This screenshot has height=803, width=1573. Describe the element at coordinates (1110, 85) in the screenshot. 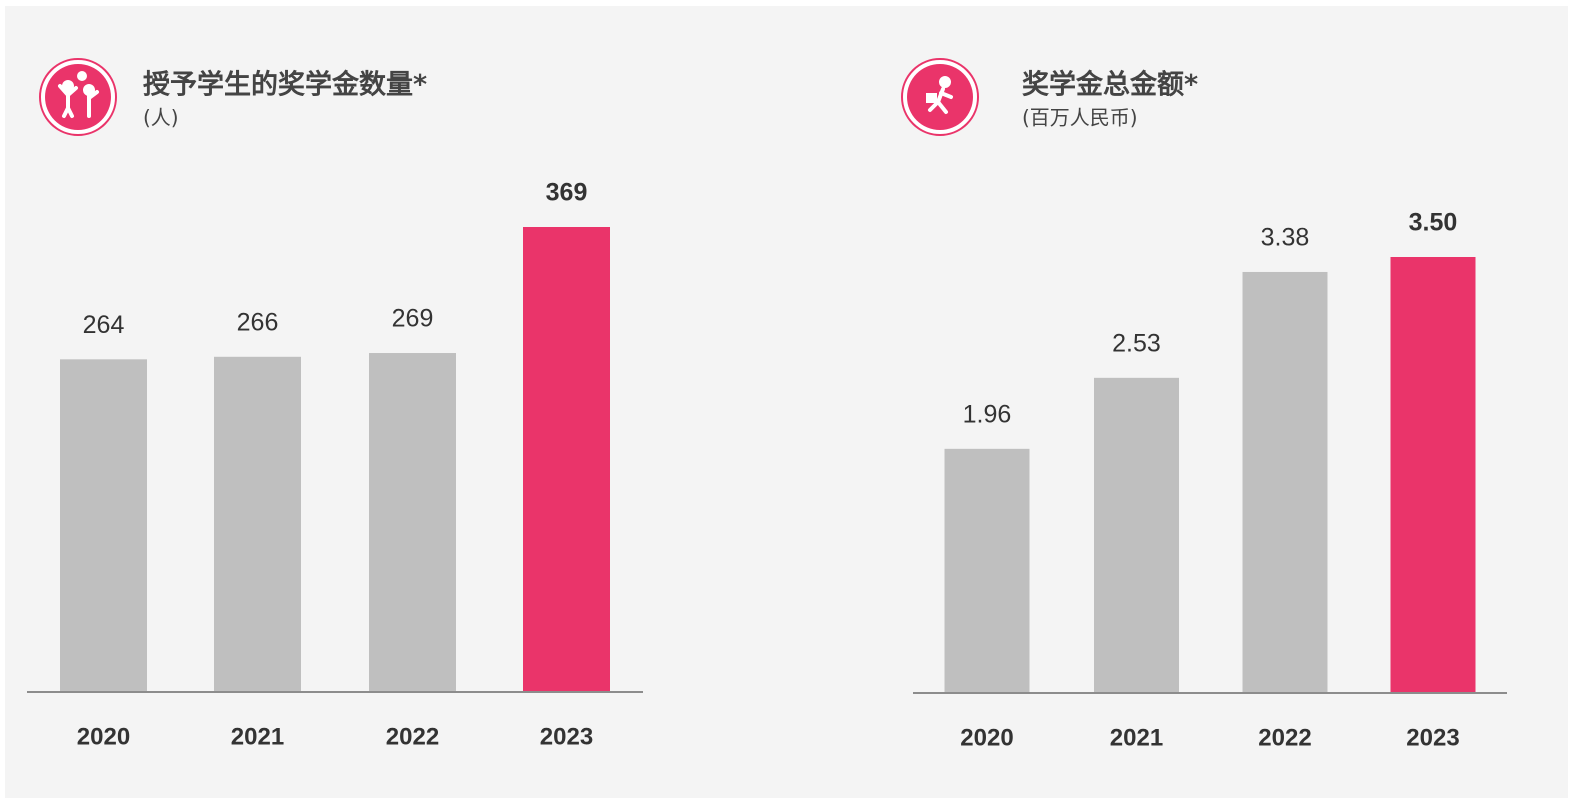

I see `chart-title: 奖学金总金额*` at that location.